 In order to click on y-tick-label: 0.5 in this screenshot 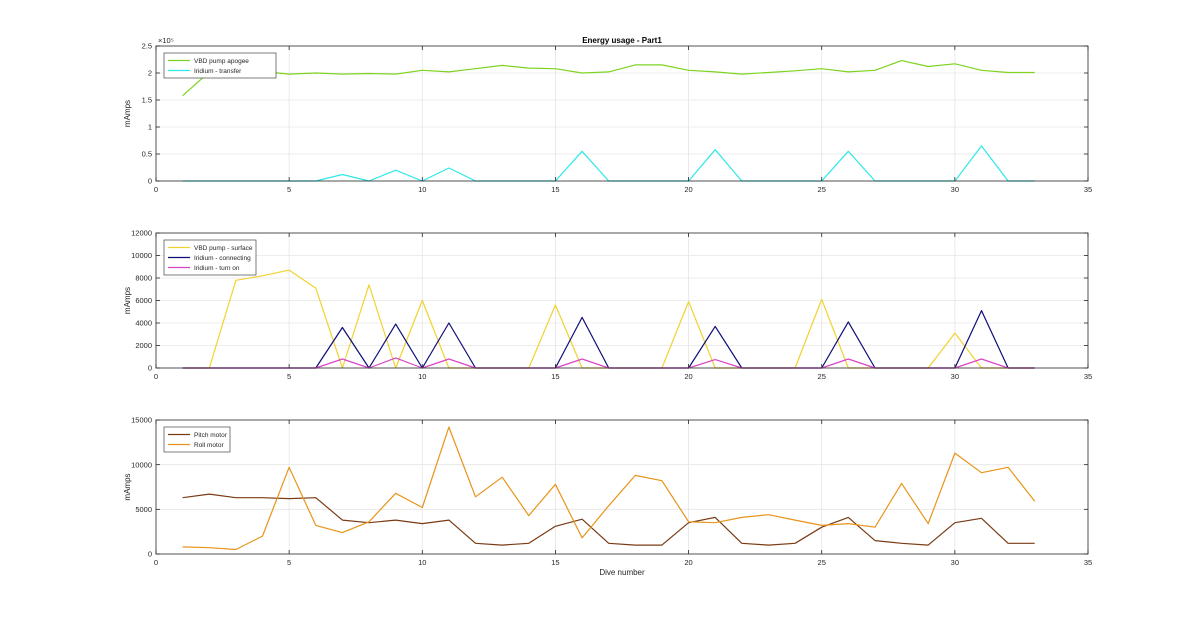, I will do `click(147, 154)`.